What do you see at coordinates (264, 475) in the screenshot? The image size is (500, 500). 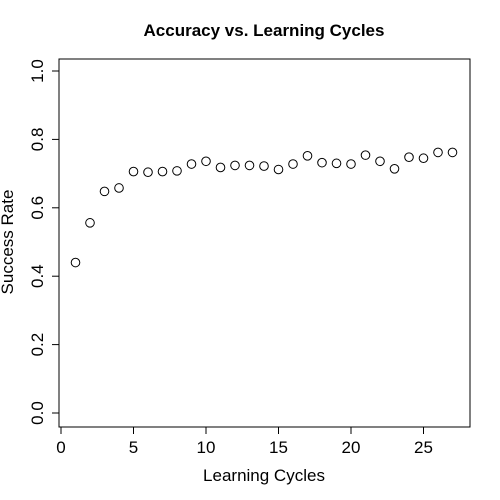 I see `x-axis-label: Learning Cycles` at bounding box center [264, 475].